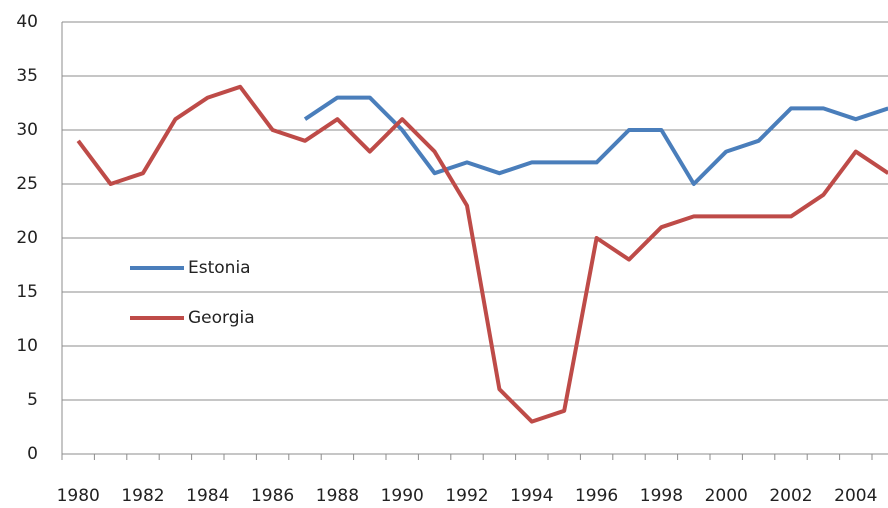  Describe the element at coordinates (402, 496) in the screenshot. I see `x-tick-label: 1990` at that location.